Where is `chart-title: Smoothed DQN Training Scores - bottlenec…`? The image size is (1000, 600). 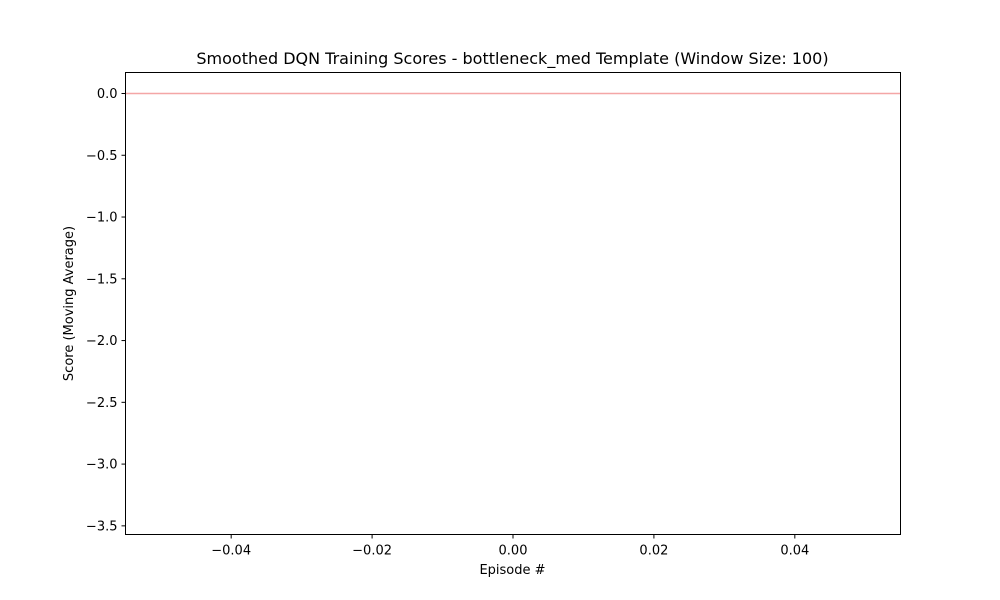
chart-title: Smoothed DQN Training Scores - bottlenec… is located at coordinates (512, 59).